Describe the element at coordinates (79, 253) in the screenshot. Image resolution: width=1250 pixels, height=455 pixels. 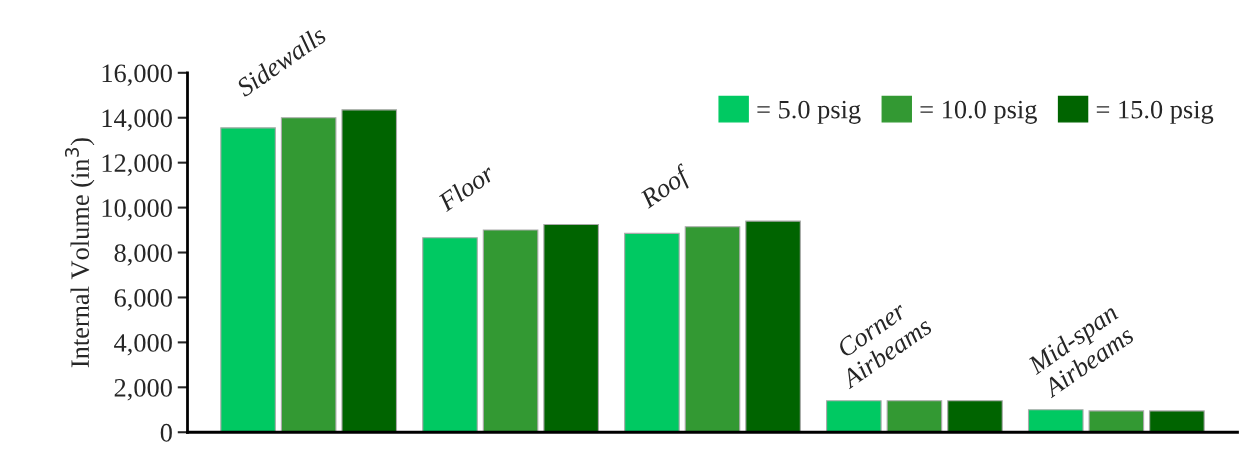
I see `y-axis-title: Internal Volume (in$^{3}$)` at that location.